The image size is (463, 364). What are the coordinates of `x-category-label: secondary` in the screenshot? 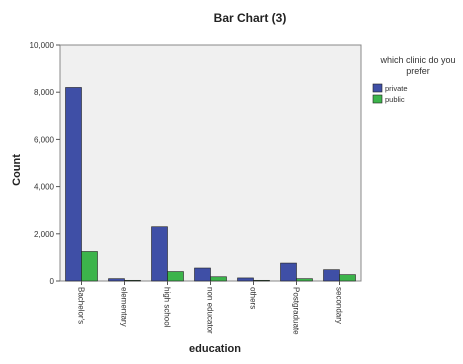 It's located at (339, 305).